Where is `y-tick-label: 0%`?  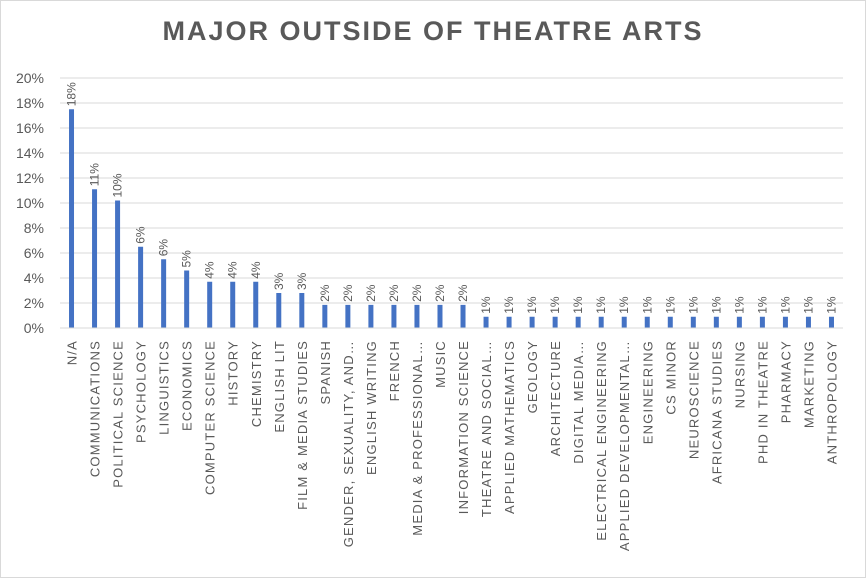
y-tick-label: 0% is located at coordinates (34, 328).